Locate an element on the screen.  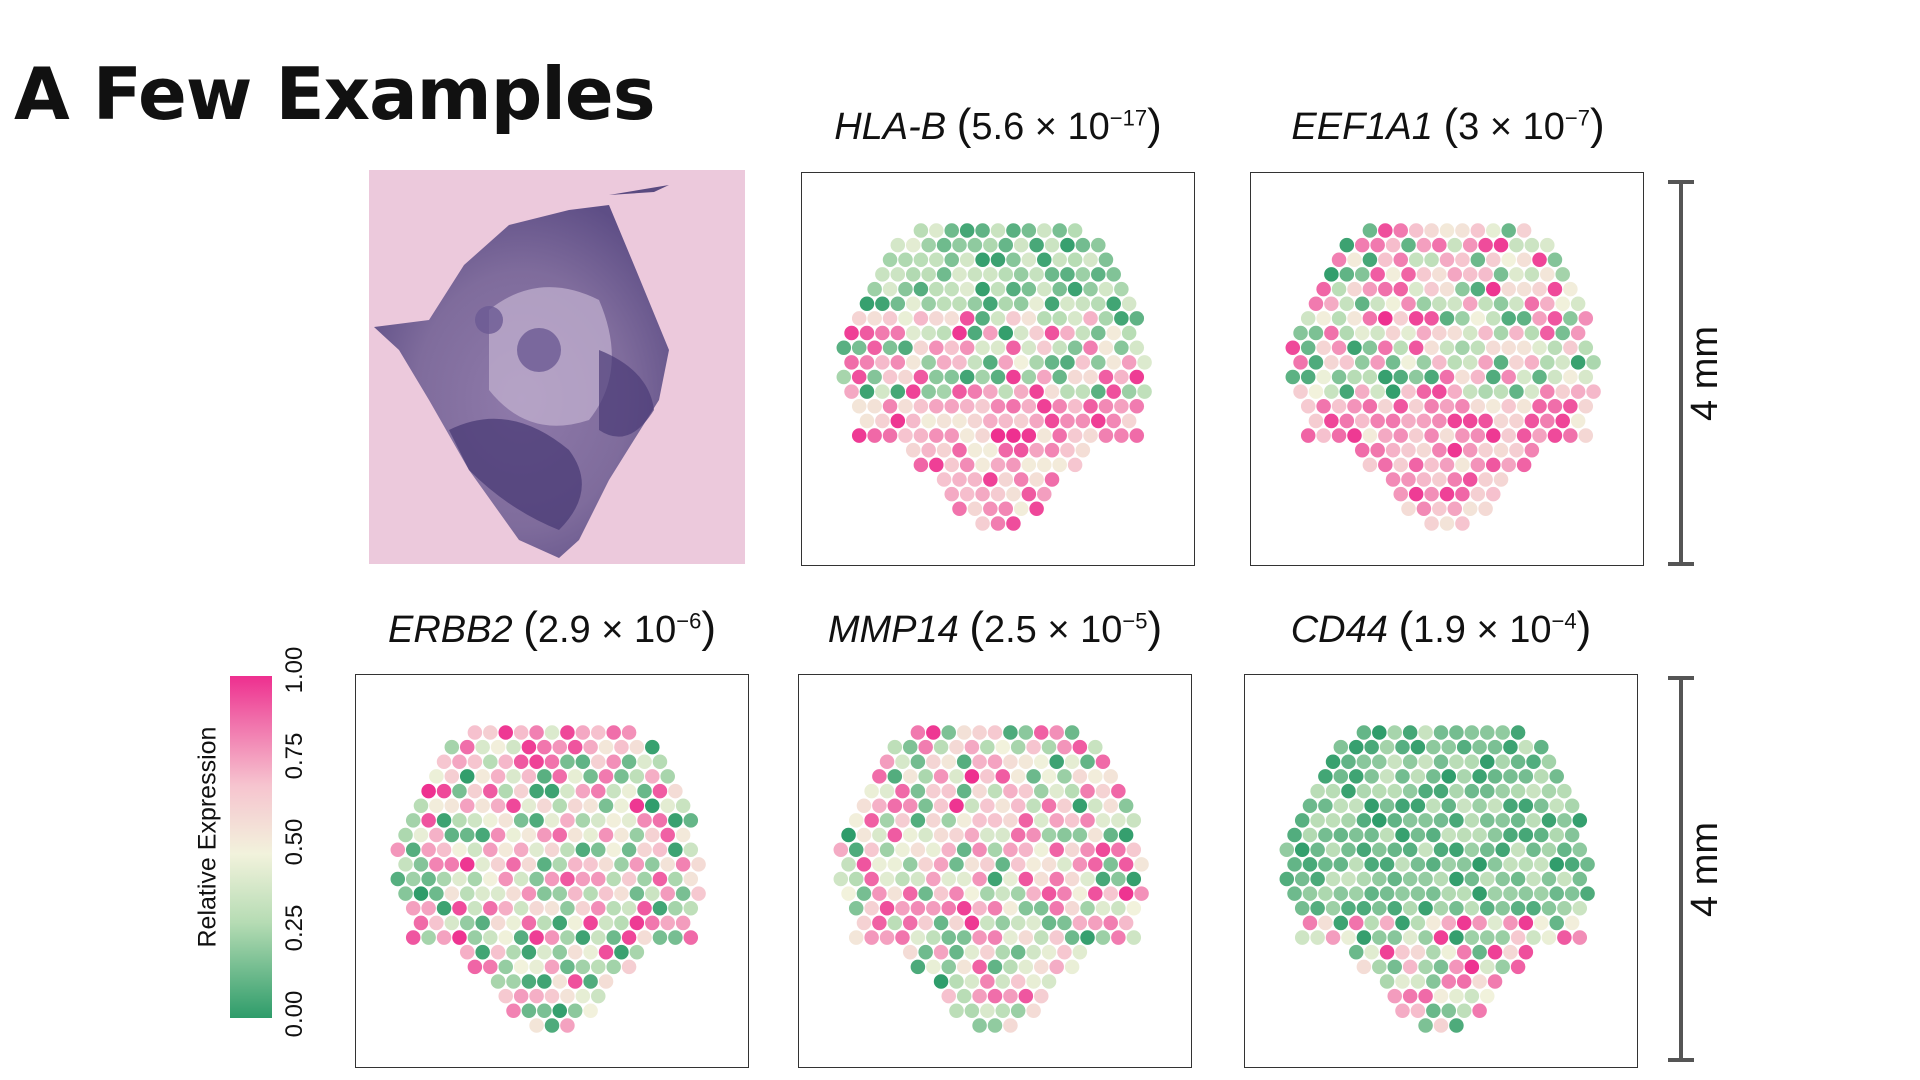
panel-title-cd44: CD44 (1.9 × 10−4) is located at coordinates (1441, 627).